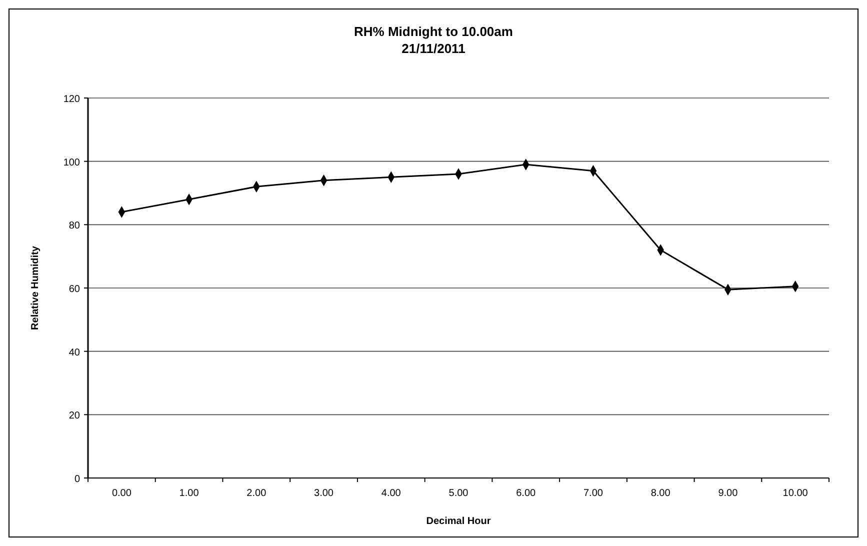 This screenshot has width=867, height=546. What do you see at coordinates (324, 493) in the screenshot?
I see `x-tick-label: 3.00` at bounding box center [324, 493].